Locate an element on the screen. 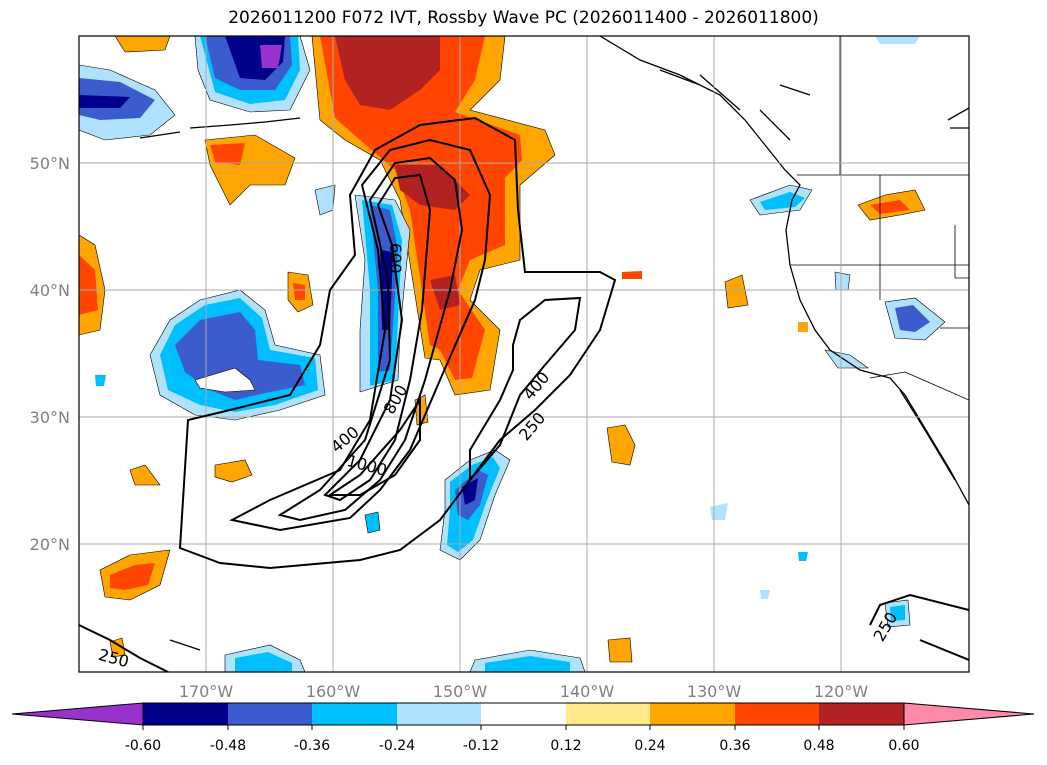 The height and width of the screenshot is (765, 1047). contour-label-250-east: 250 is located at coordinates (532, 427).